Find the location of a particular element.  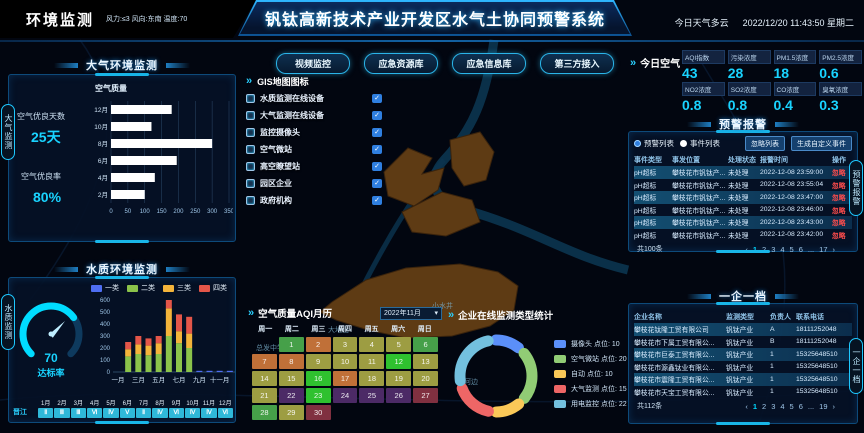

calendar-day: 9 is located at coordinates (318, 361).